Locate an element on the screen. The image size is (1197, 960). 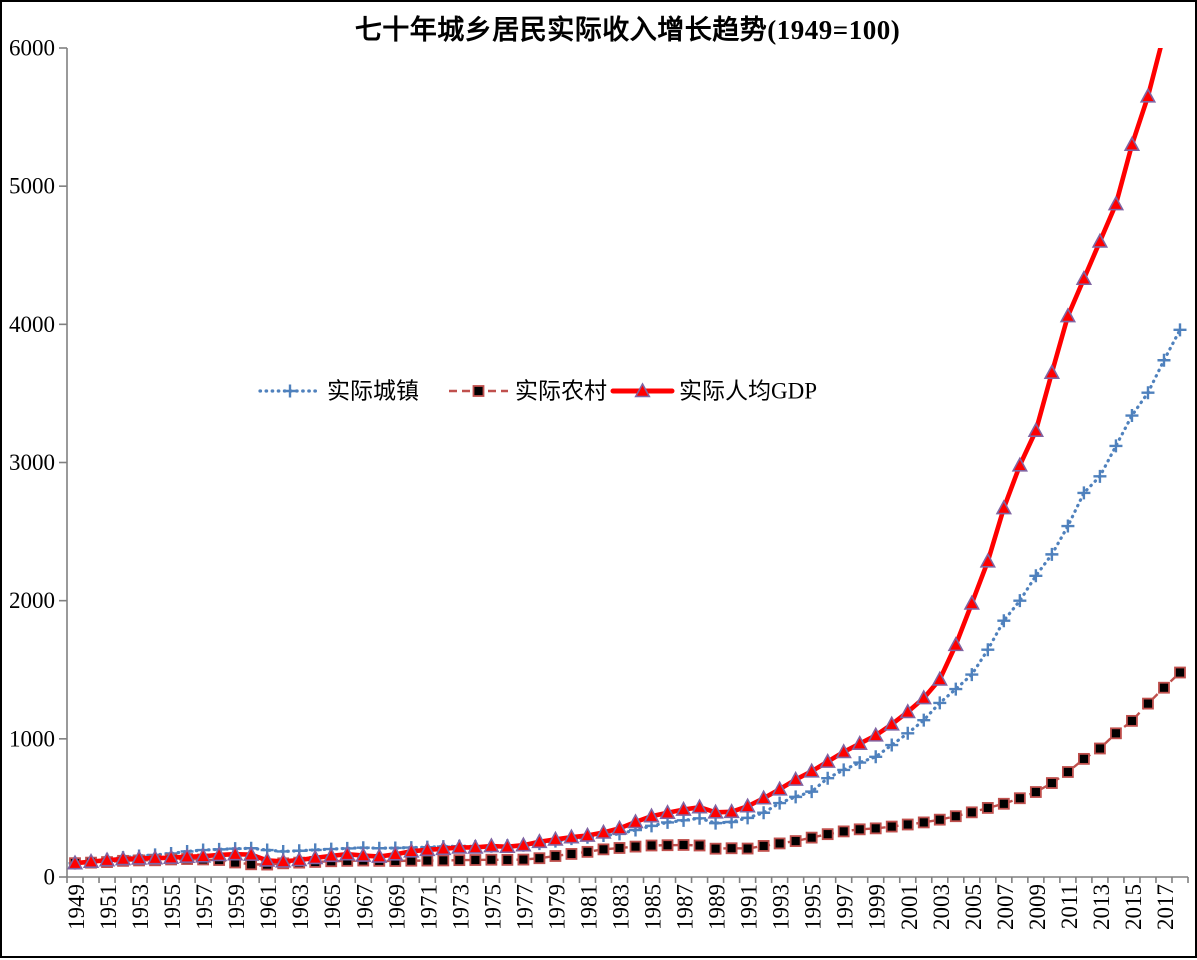
x-axis-tick-label: 1981 is located at coordinates (588, 907).